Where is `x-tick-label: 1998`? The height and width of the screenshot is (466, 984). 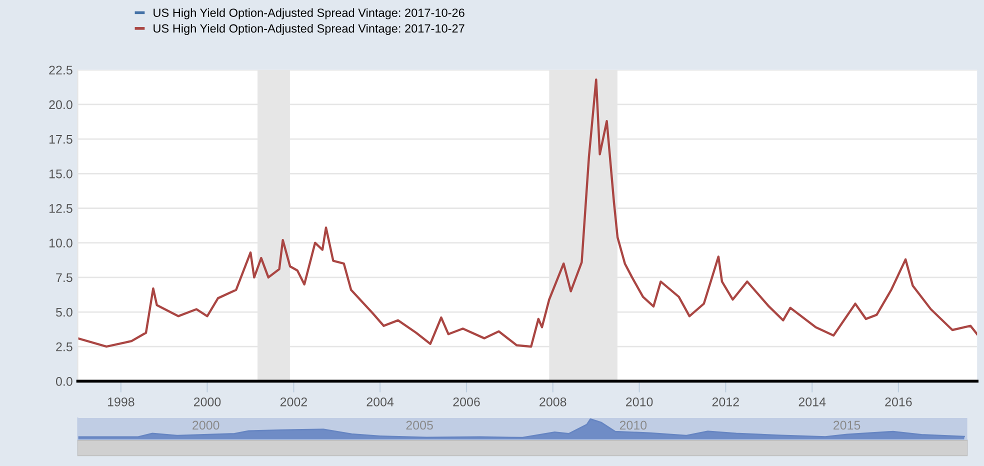 x-tick-label: 1998 is located at coordinates (121, 401).